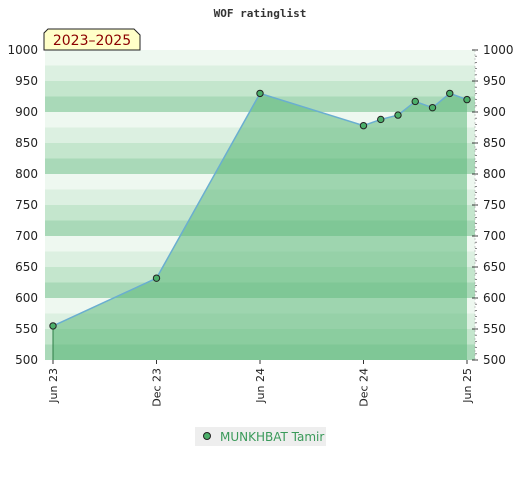 Image resolution: width=520 pixels, height=480 pixels. Describe the element at coordinates (494, 143) in the screenshot. I see `y-tick-label-right: 850` at that location.